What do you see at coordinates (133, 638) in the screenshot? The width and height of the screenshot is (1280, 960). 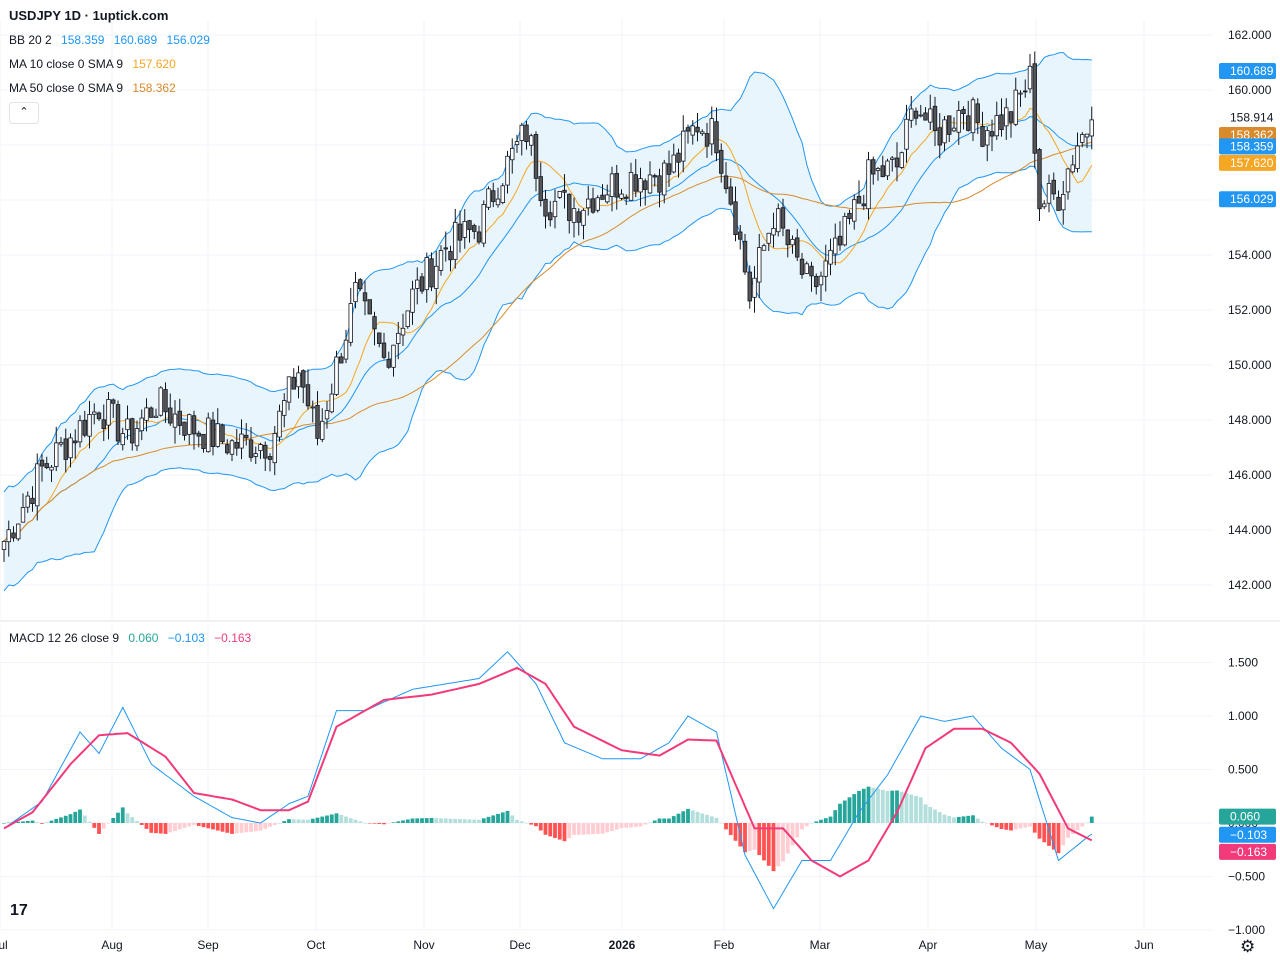 I see `macd-legend: MACD 12 26 close 9 0.060 −0.103 −0.163` at bounding box center [133, 638].